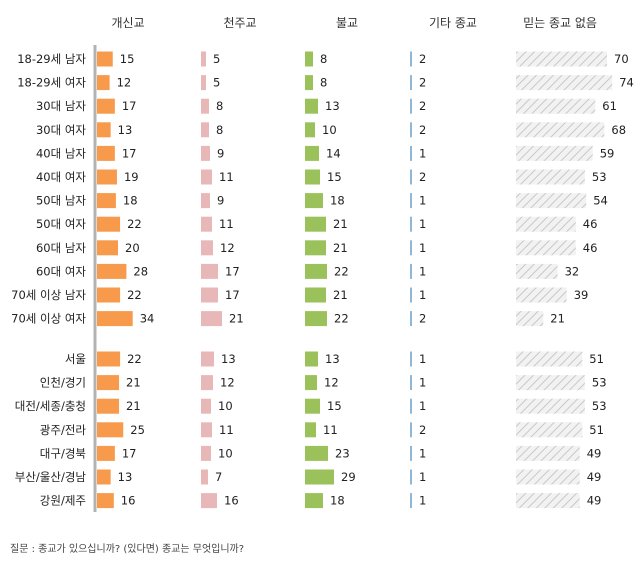 This screenshot has height=561, width=640. What do you see at coordinates (51, 83) in the screenshot?
I see `category-label: 18-29세 여자` at bounding box center [51, 83].